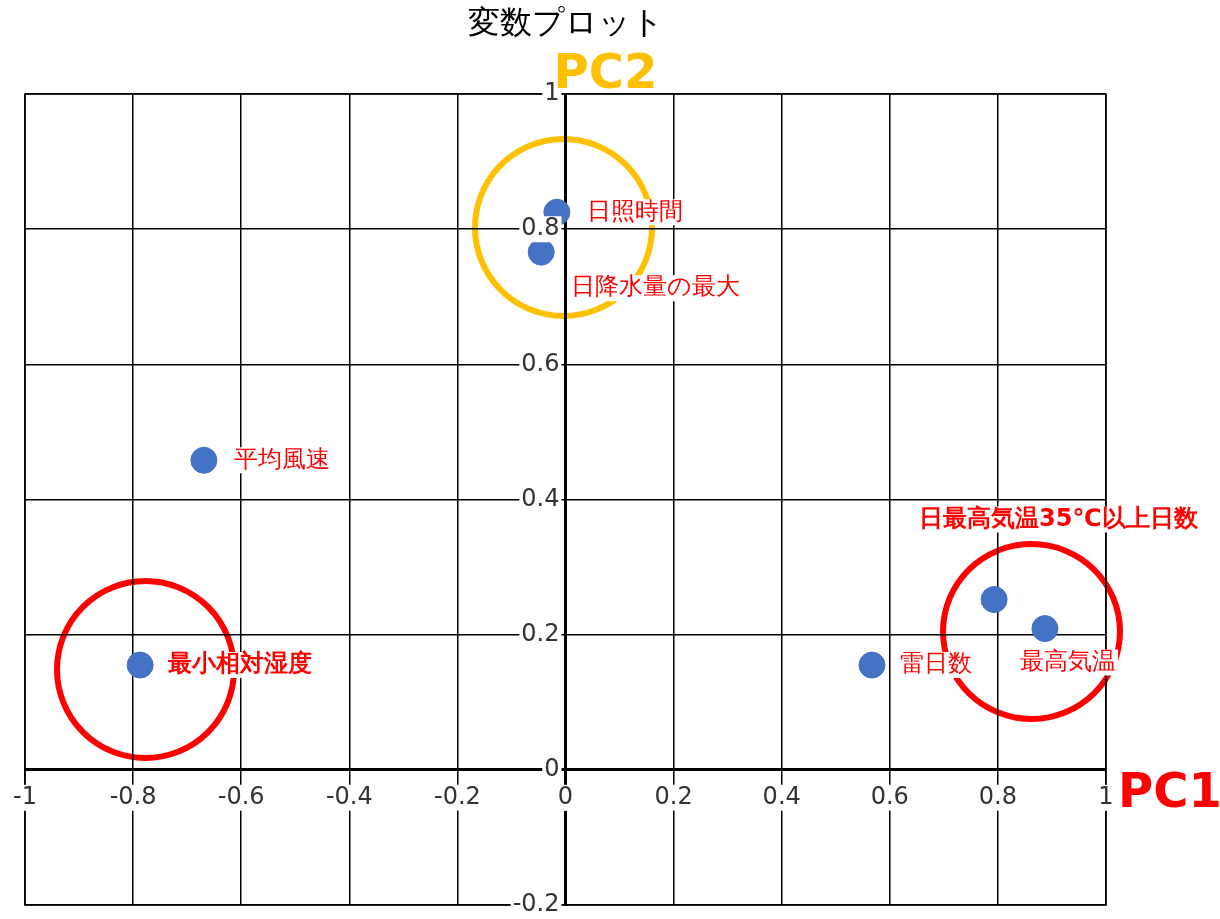 This screenshot has height=919, width=1220. Describe the element at coordinates (536, 903) in the screenshot. I see `y-tick-label: -0.2` at that location.